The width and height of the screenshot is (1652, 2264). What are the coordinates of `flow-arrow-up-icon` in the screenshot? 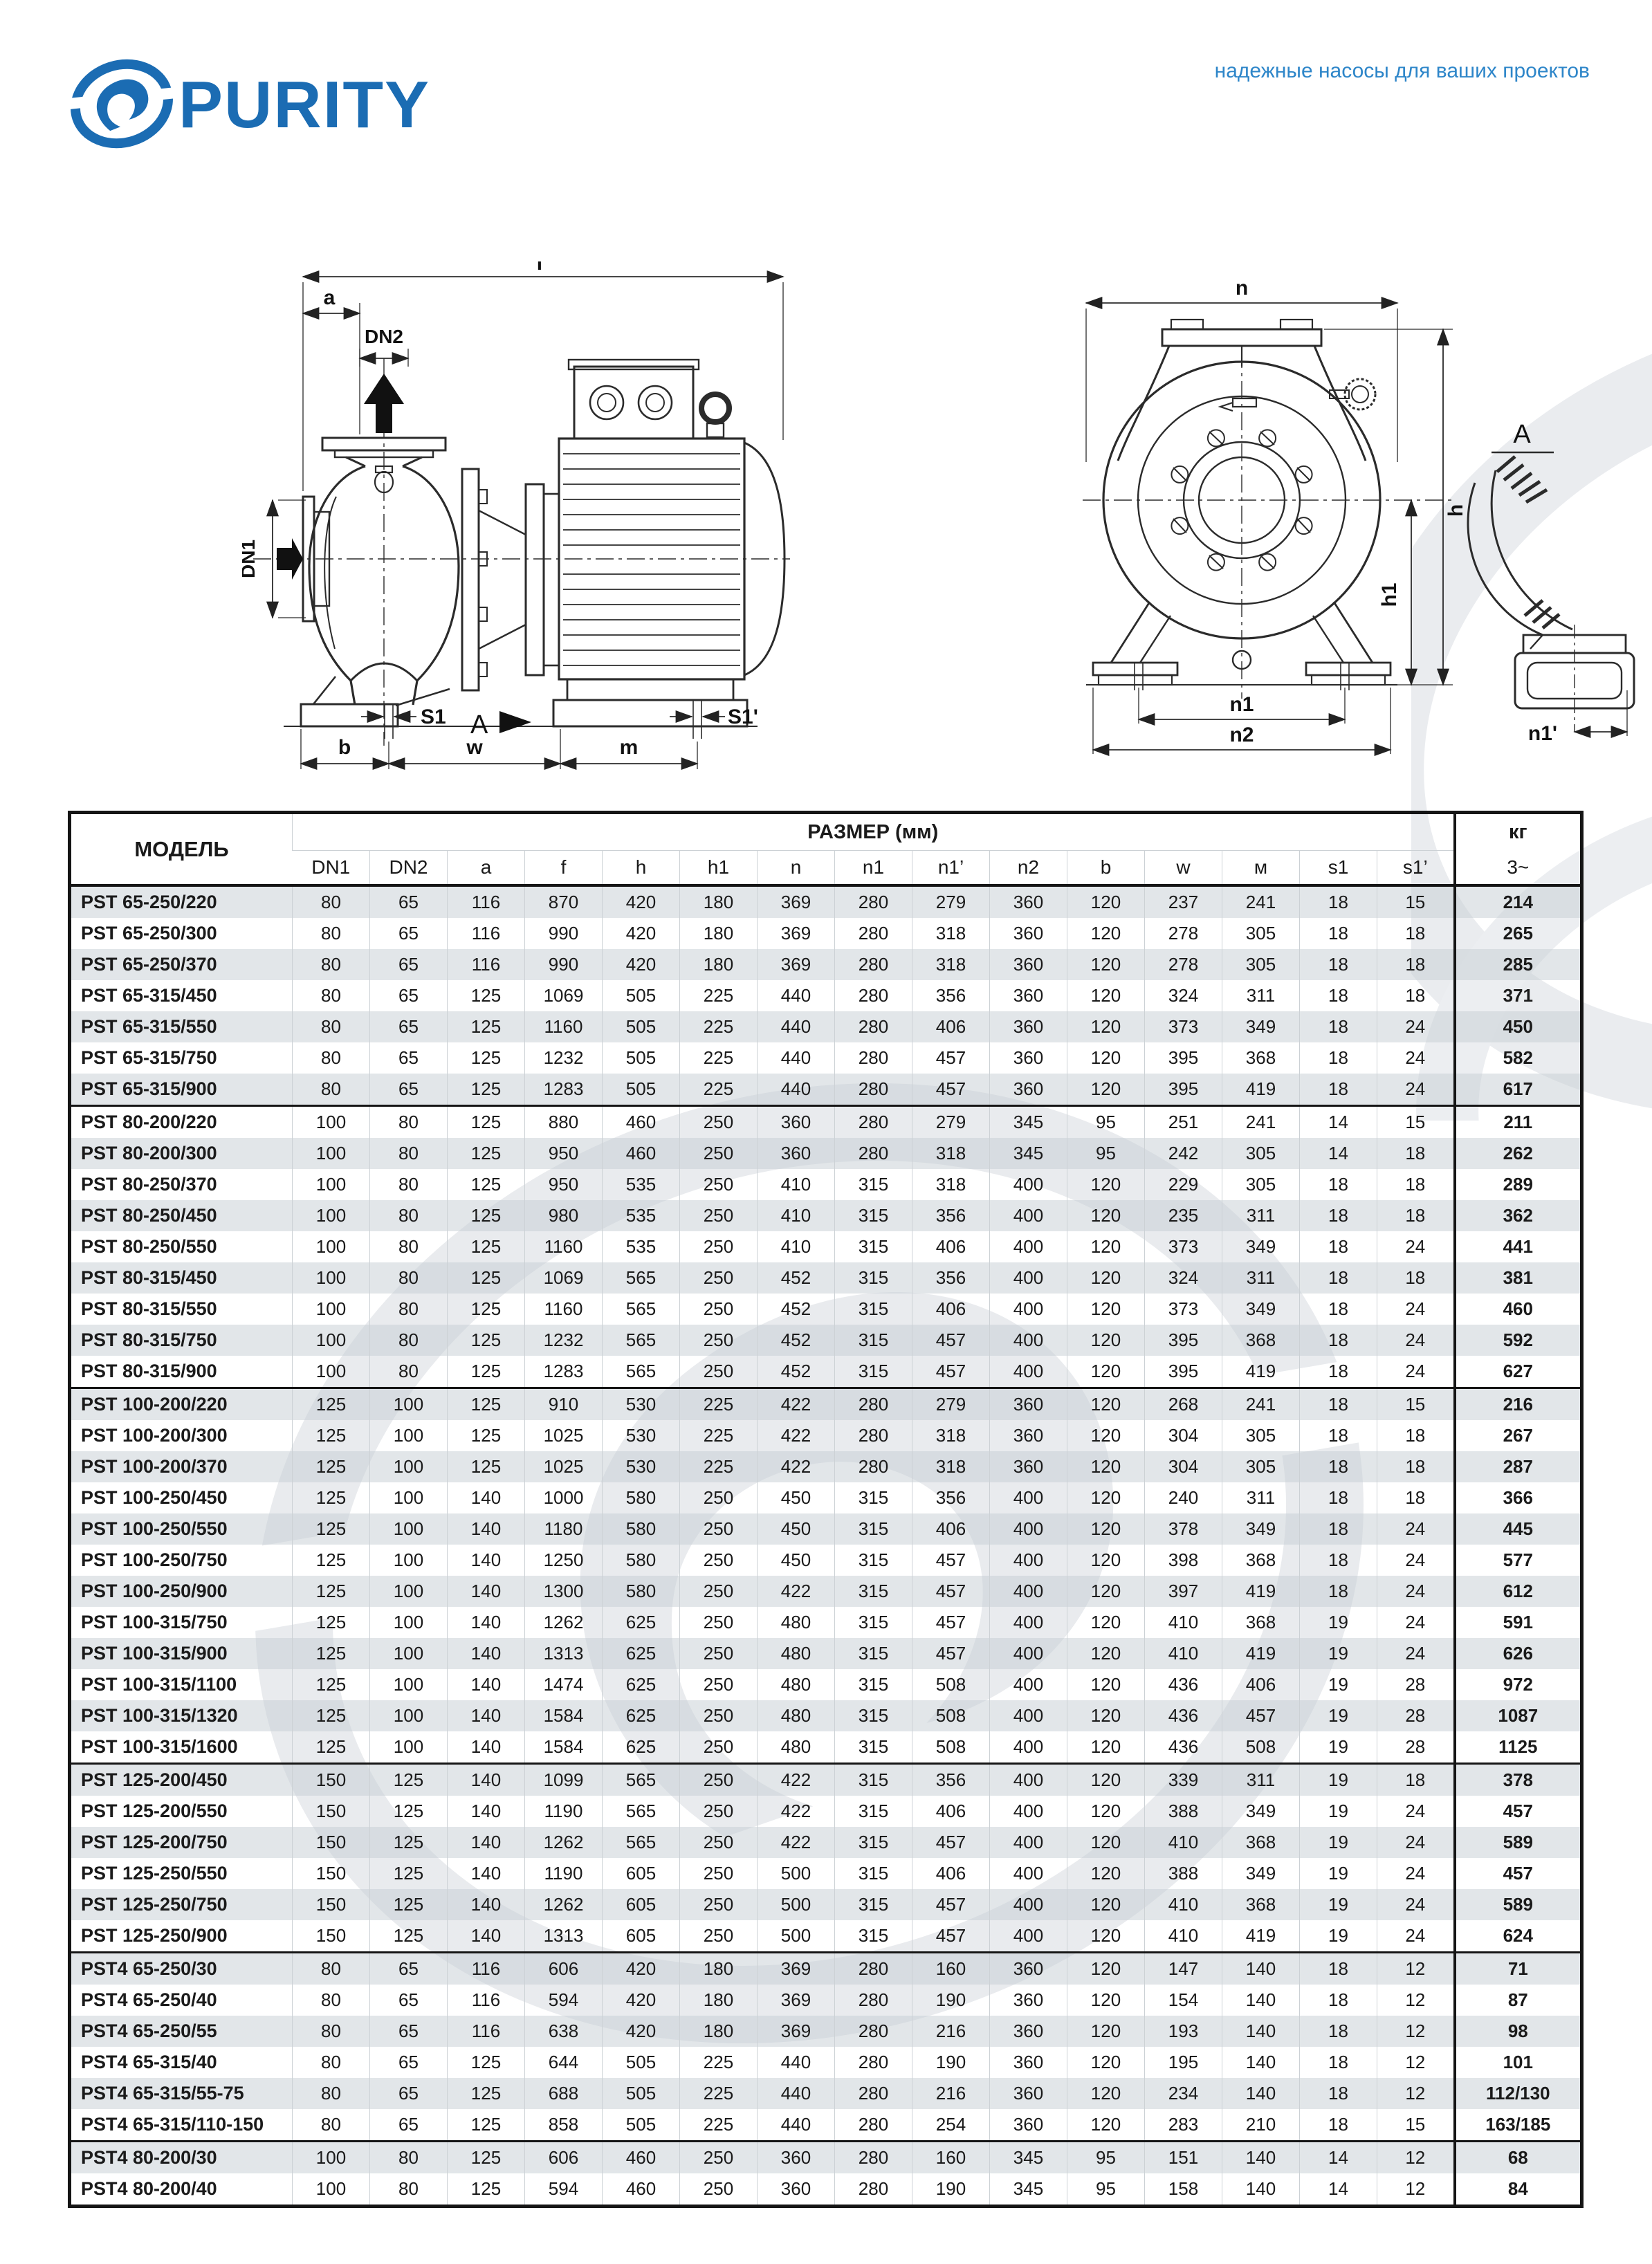 It's located at (384, 404).